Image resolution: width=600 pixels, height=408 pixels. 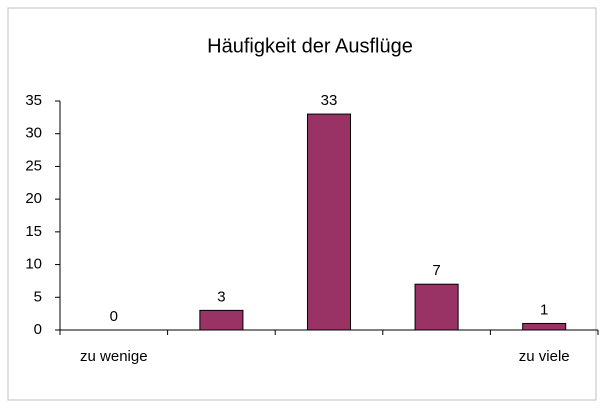 I want to click on data-label: 7, so click(x=436, y=270).